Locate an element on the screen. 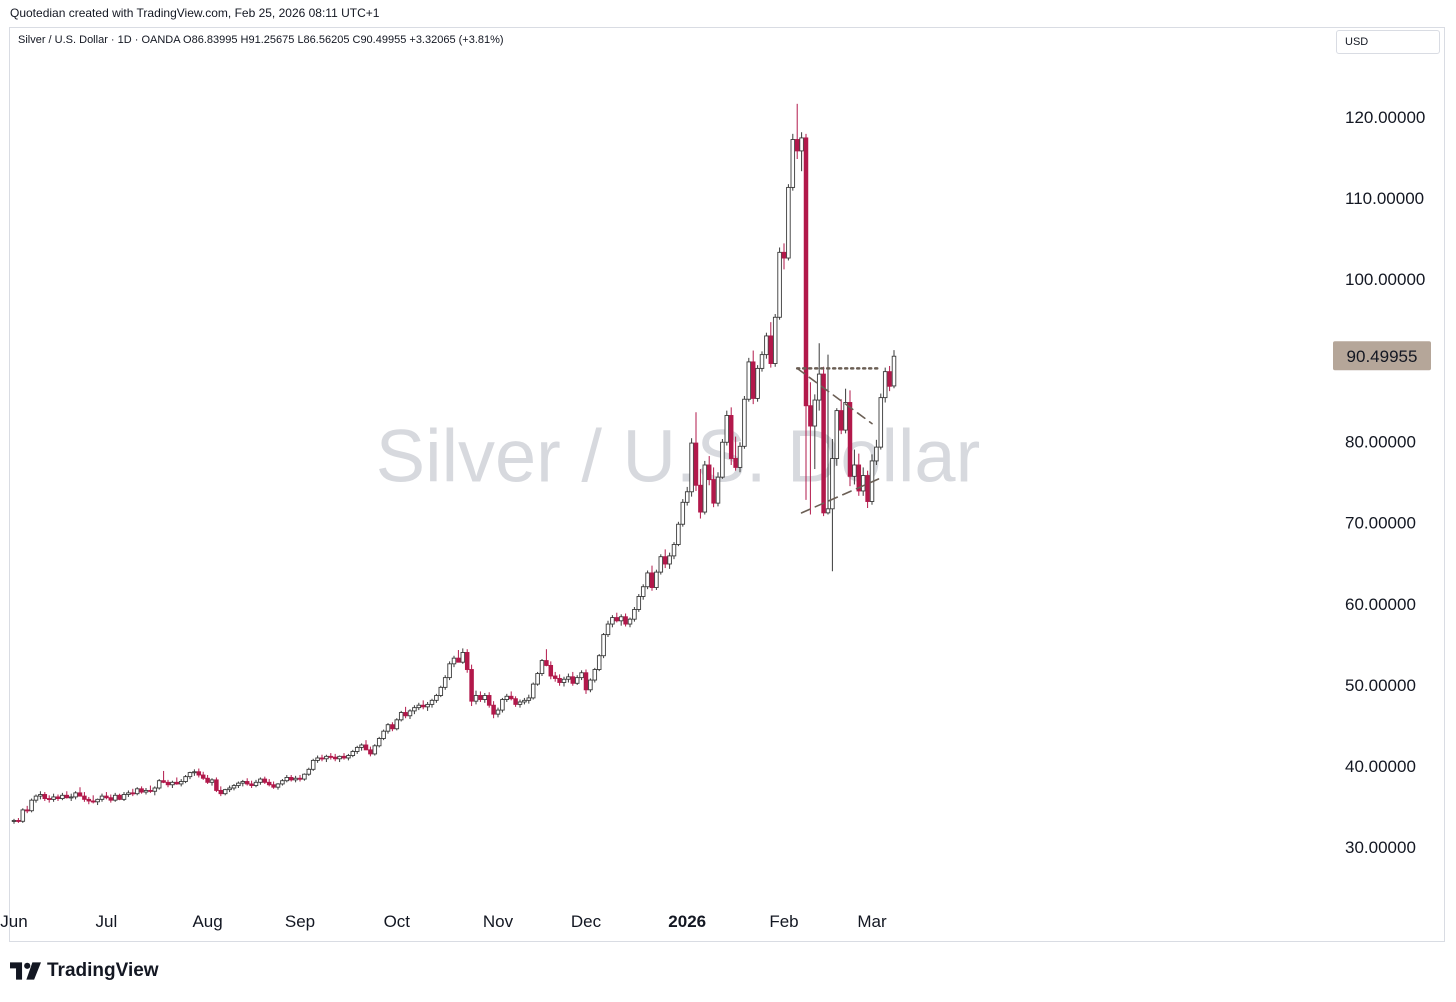  x-axis-tick-label: Oct is located at coordinates (397, 921).